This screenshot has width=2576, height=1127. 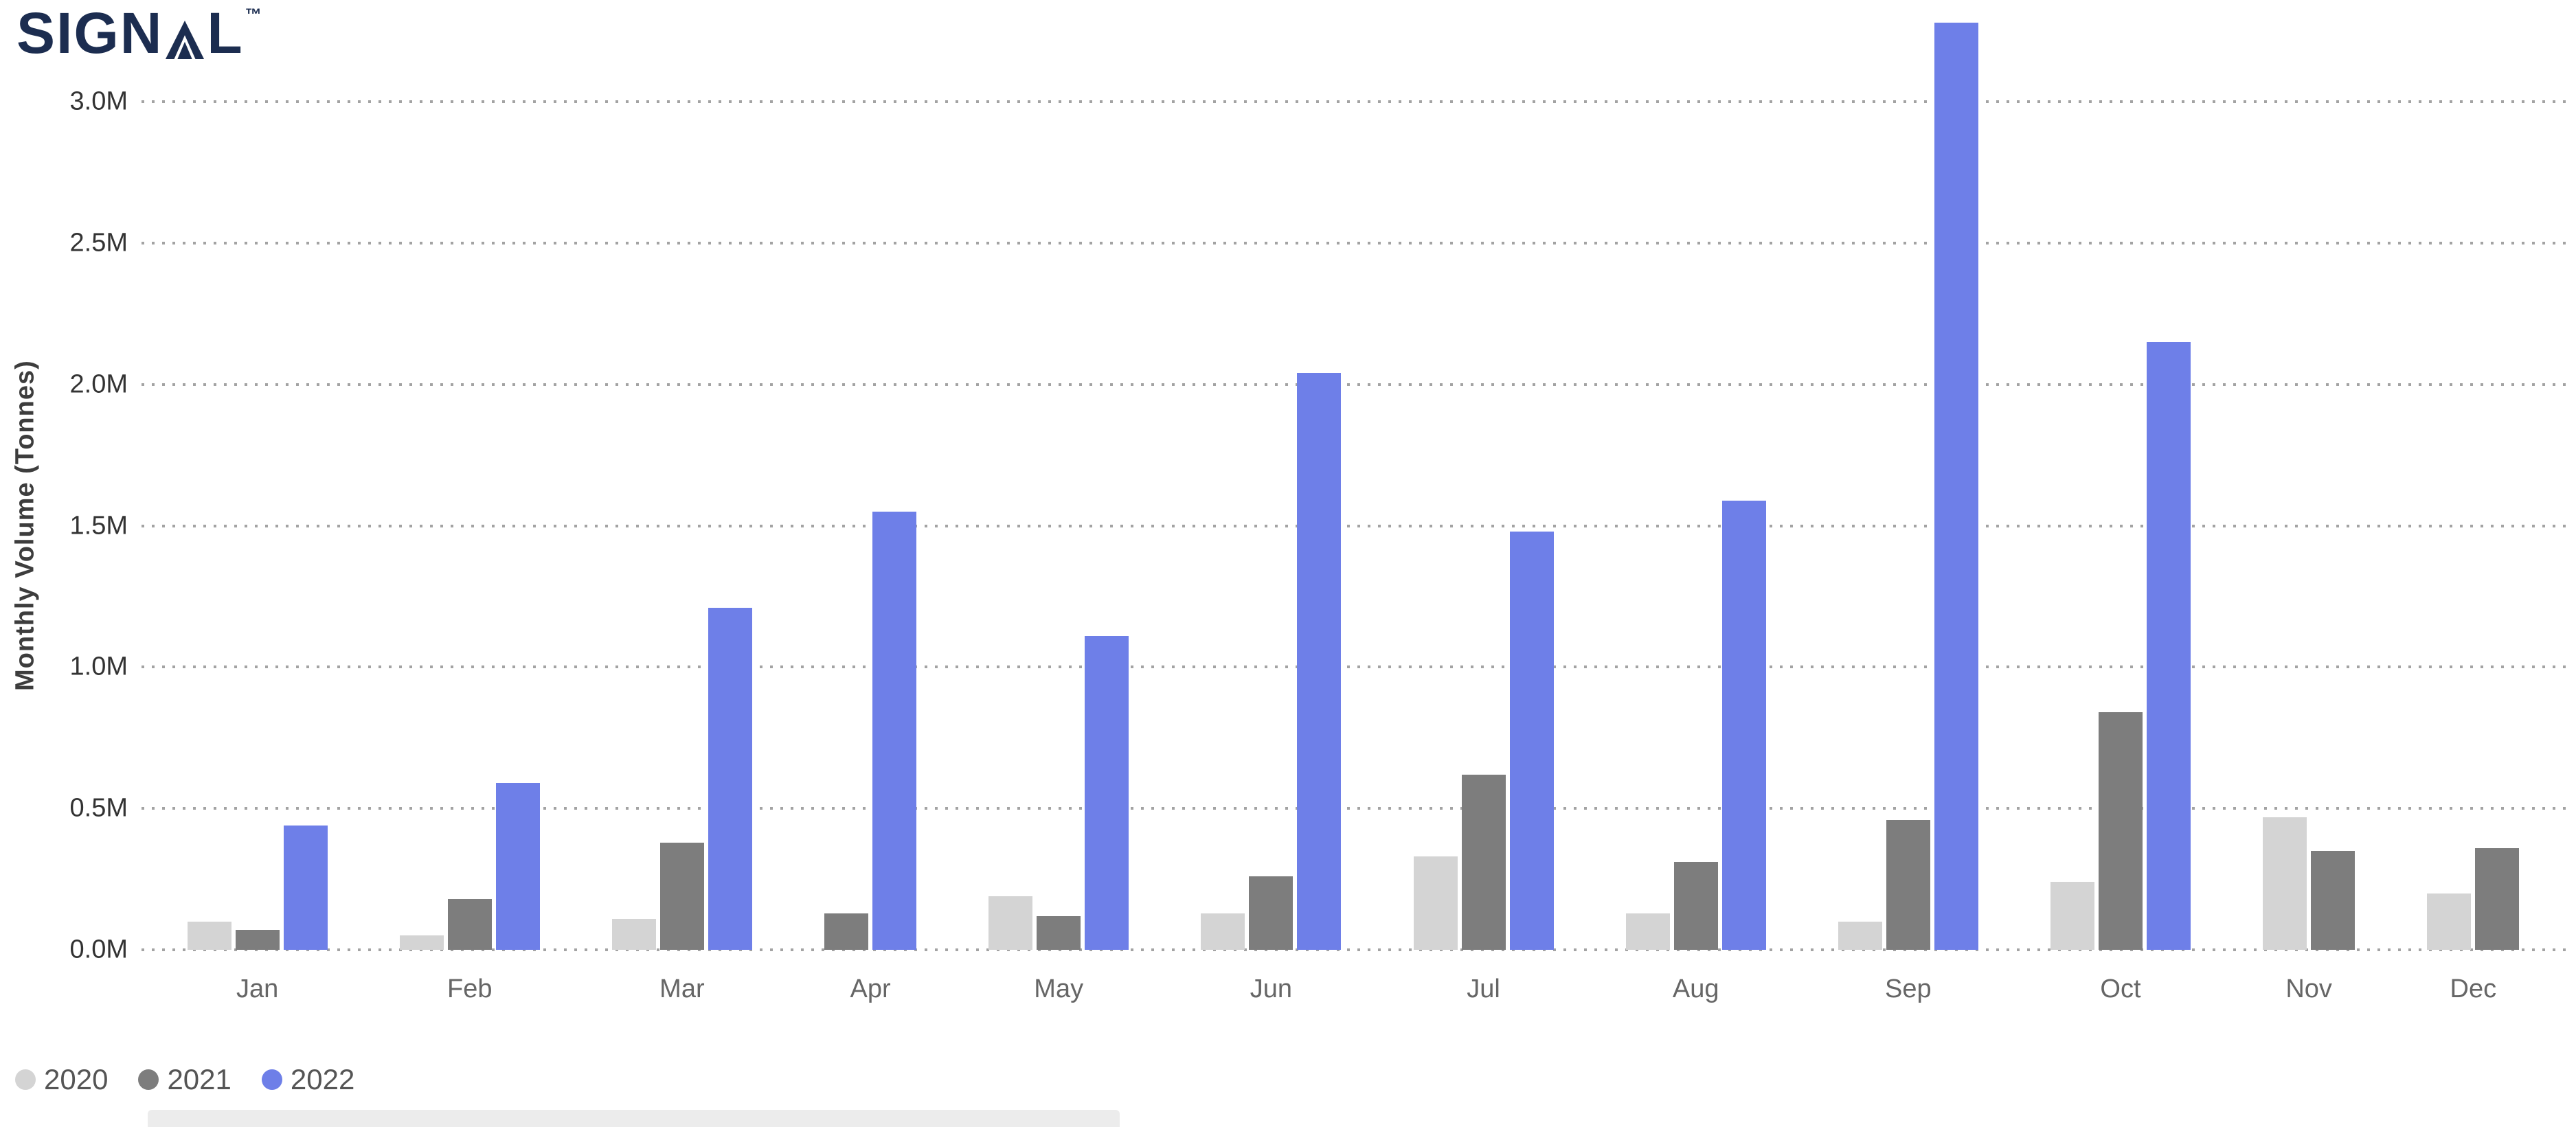 I want to click on bar-2021-sep, so click(x=1908, y=885).